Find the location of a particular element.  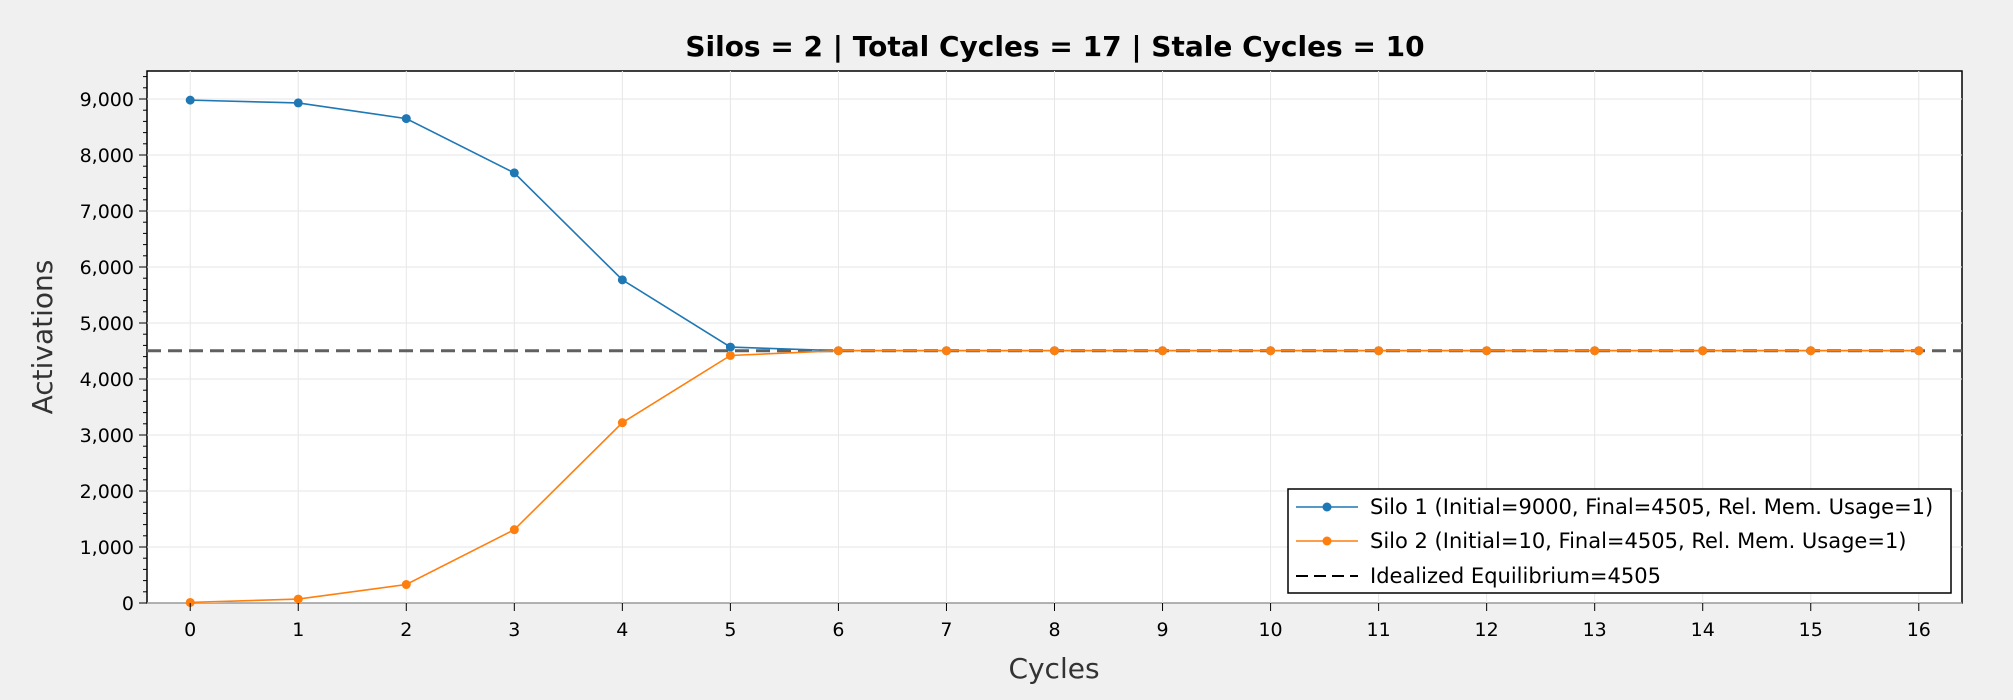

y-tick-label: 5,000 is located at coordinates (107, 324).